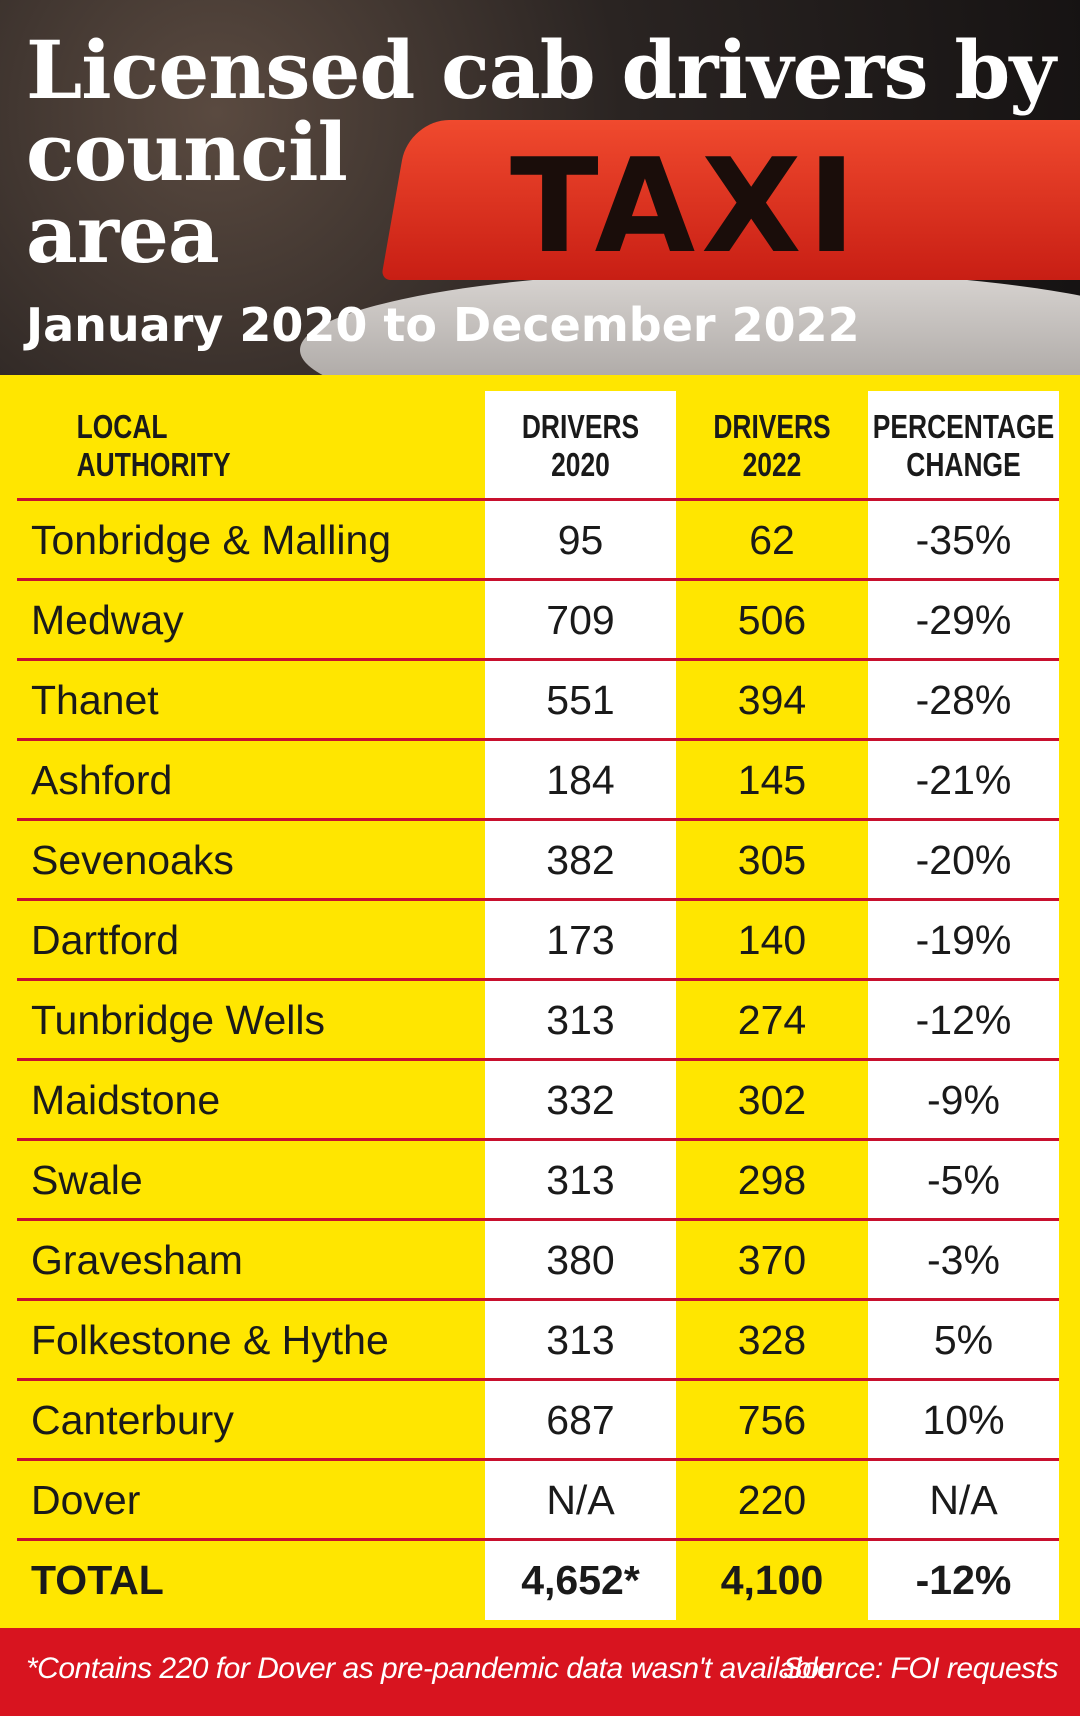 This screenshot has width=1080, height=1716. Describe the element at coordinates (772, 619) in the screenshot. I see `cell-value: 506` at that location.